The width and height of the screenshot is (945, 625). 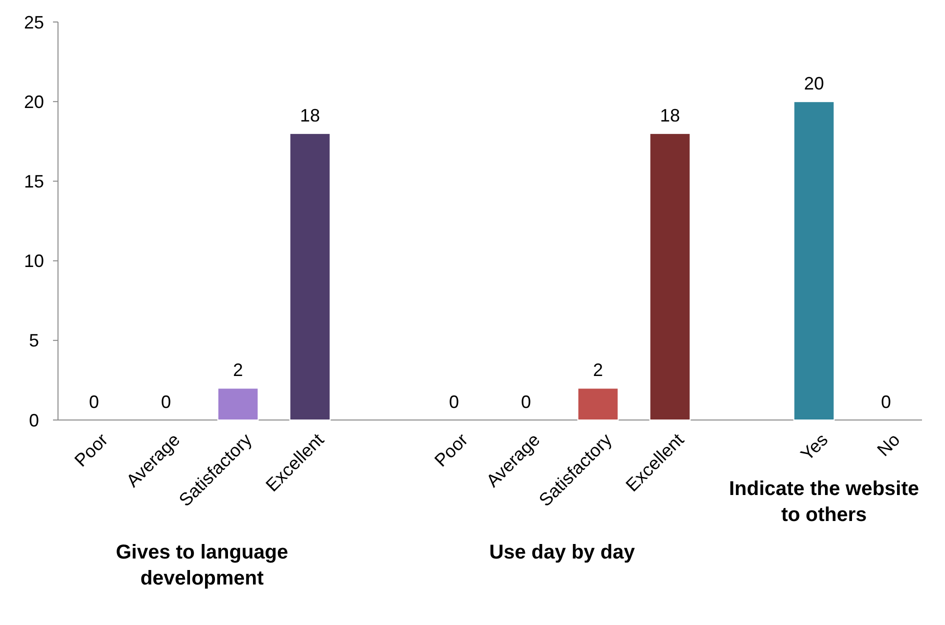 I want to click on text: Gives to language development, so click(x=202, y=565).